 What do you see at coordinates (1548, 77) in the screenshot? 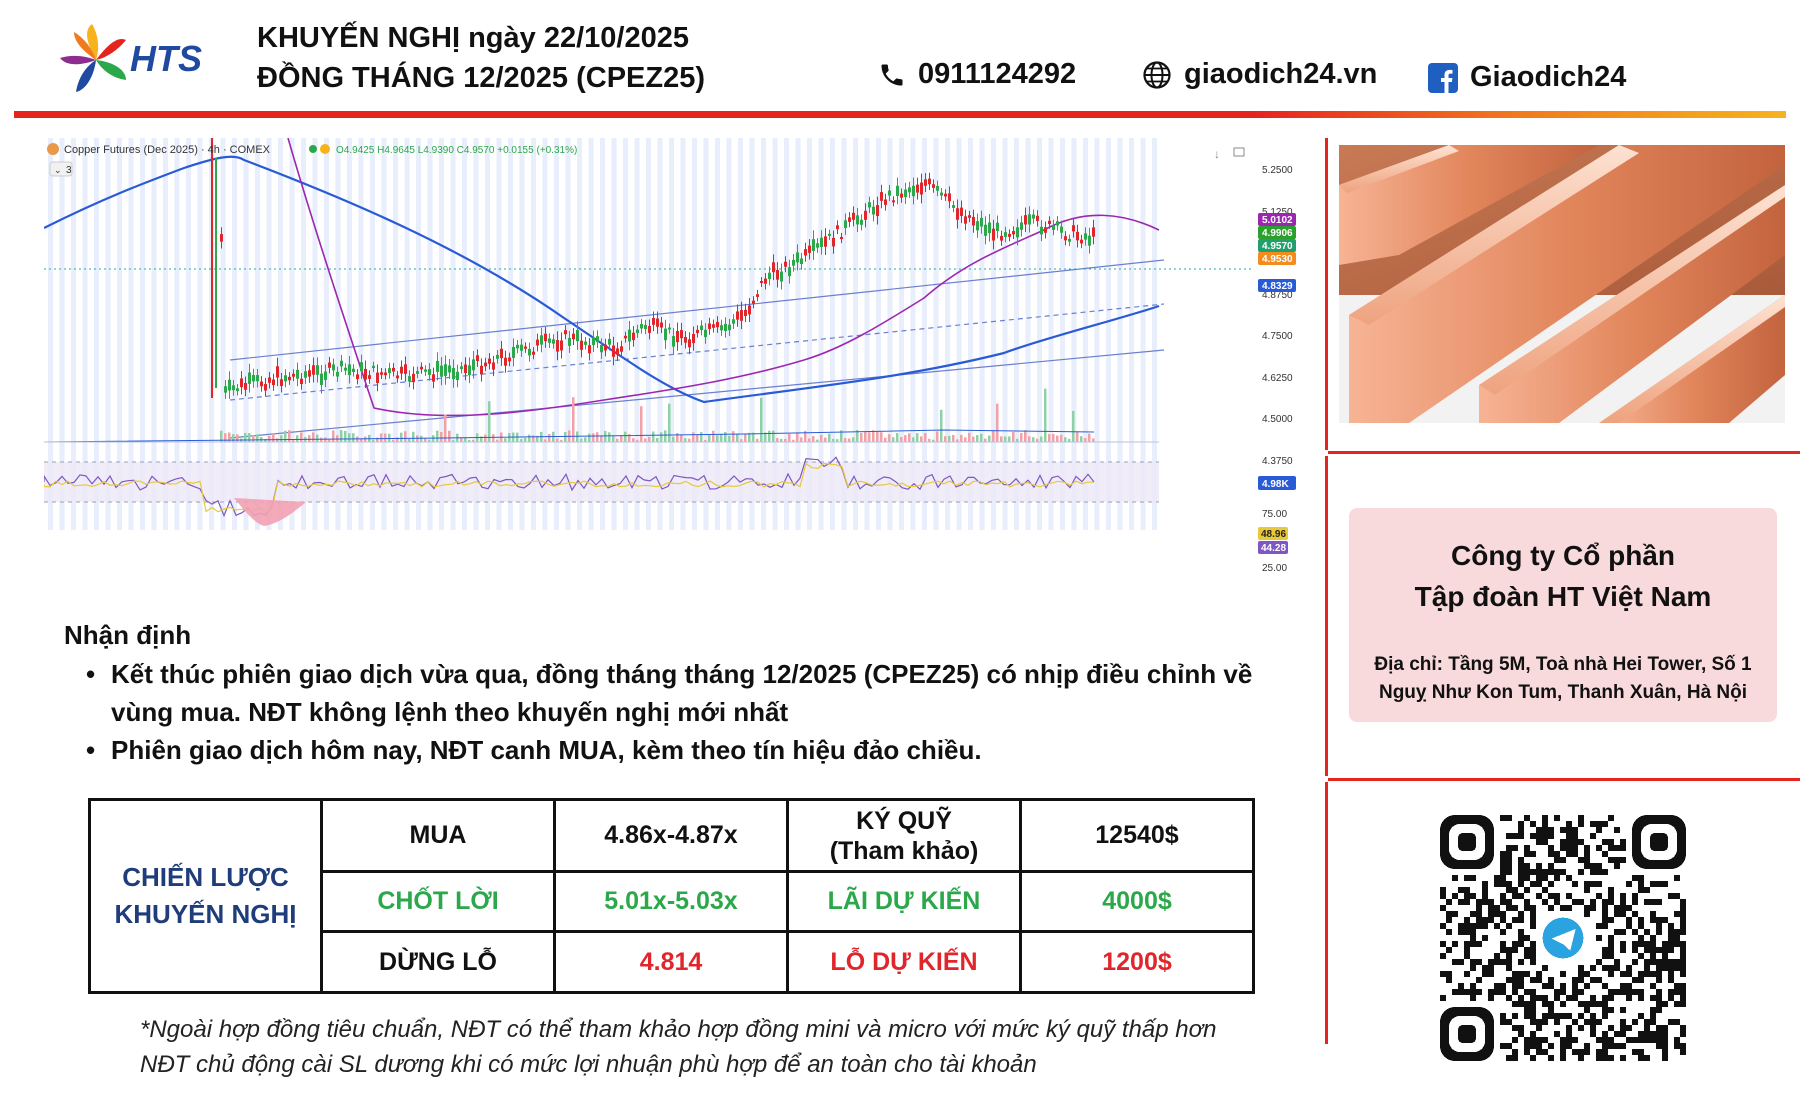
I see `facebook-link: Giaodich24` at bounding box center [1548, 77].